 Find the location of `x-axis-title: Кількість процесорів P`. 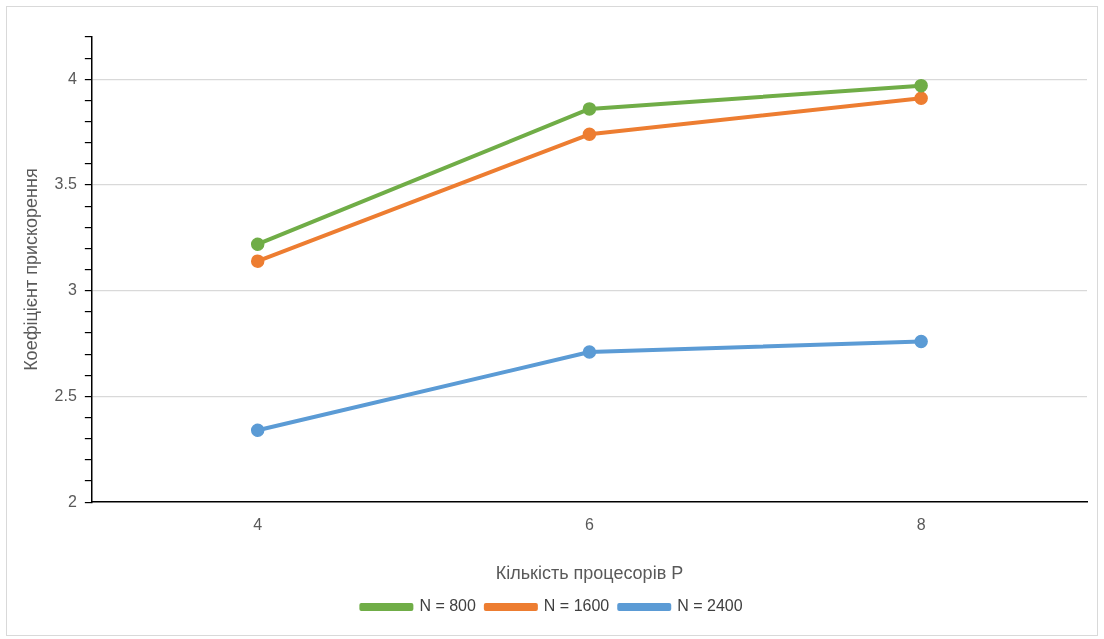

x-axis-title: Кількість процесорів P is located at coordinates (589, 573).